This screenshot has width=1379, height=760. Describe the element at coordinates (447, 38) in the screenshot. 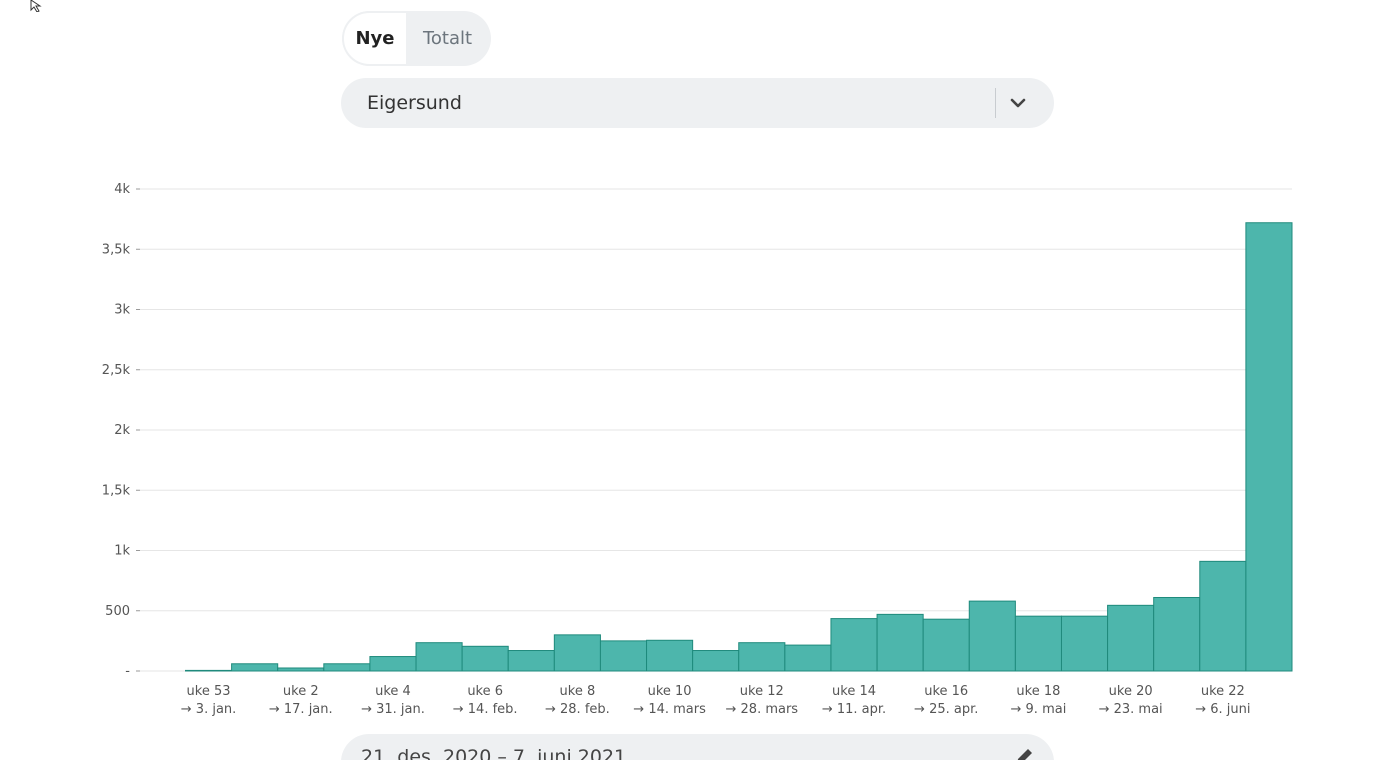

I see `toggle-total-button: Totalt` at that location.